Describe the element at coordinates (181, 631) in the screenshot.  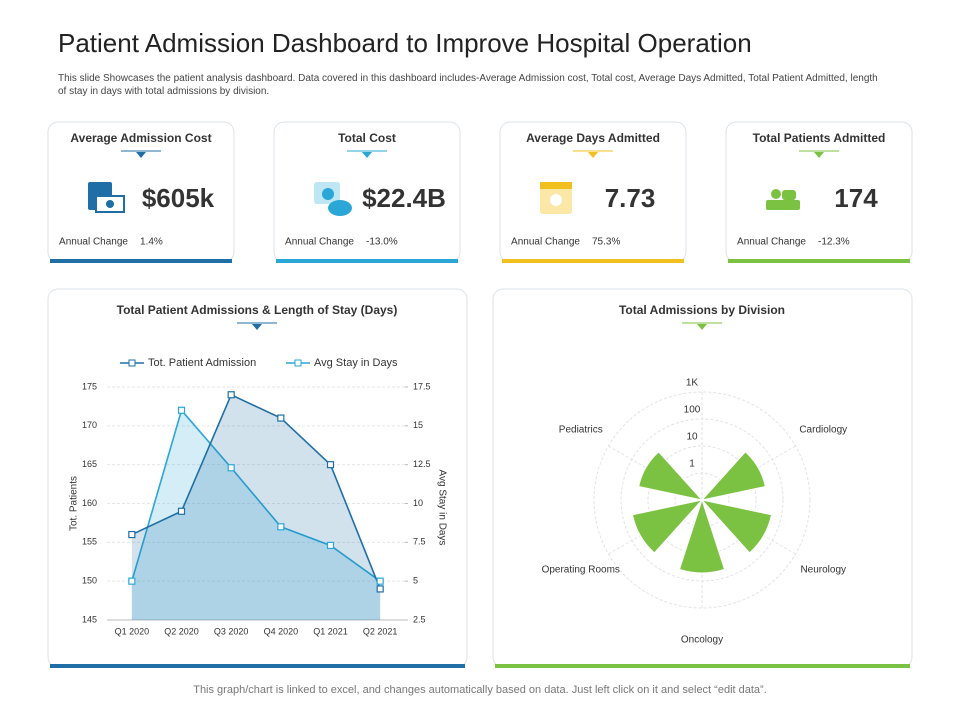
I see `x-tick-label: Q2 2020` at that location.